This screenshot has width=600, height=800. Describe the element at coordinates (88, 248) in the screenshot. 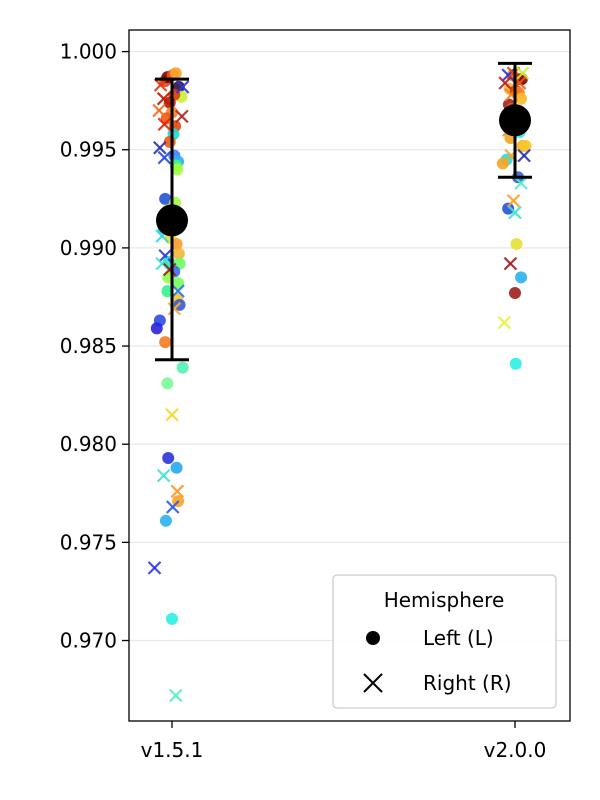

I see `y-tick-label: 0.990` at that location.